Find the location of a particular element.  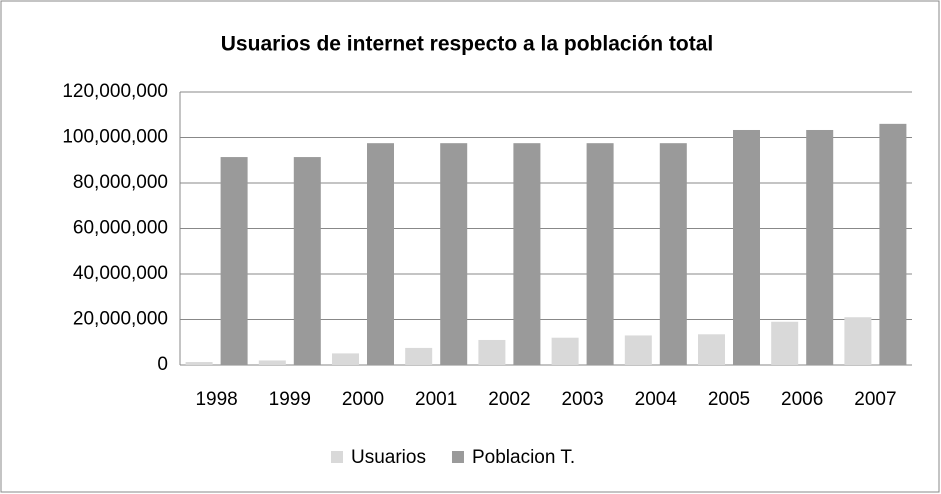

x-tick-label: 2003 is located at coordinates (582, 399).